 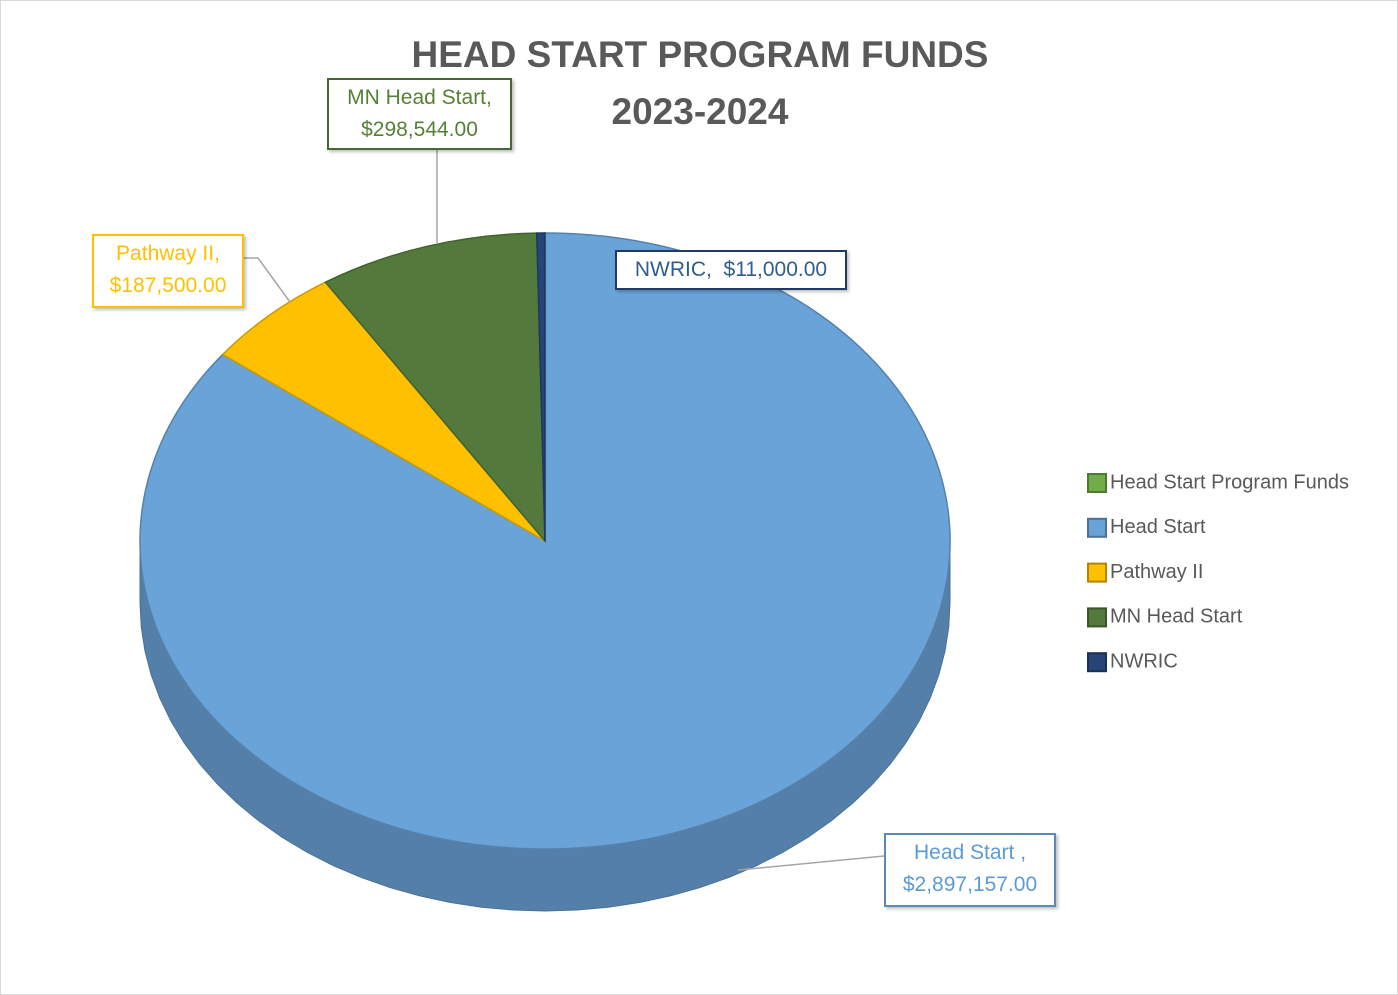 I want to click on chart-title: HEAD START PROGRAM FUNDS, so click(x=700, y=54).